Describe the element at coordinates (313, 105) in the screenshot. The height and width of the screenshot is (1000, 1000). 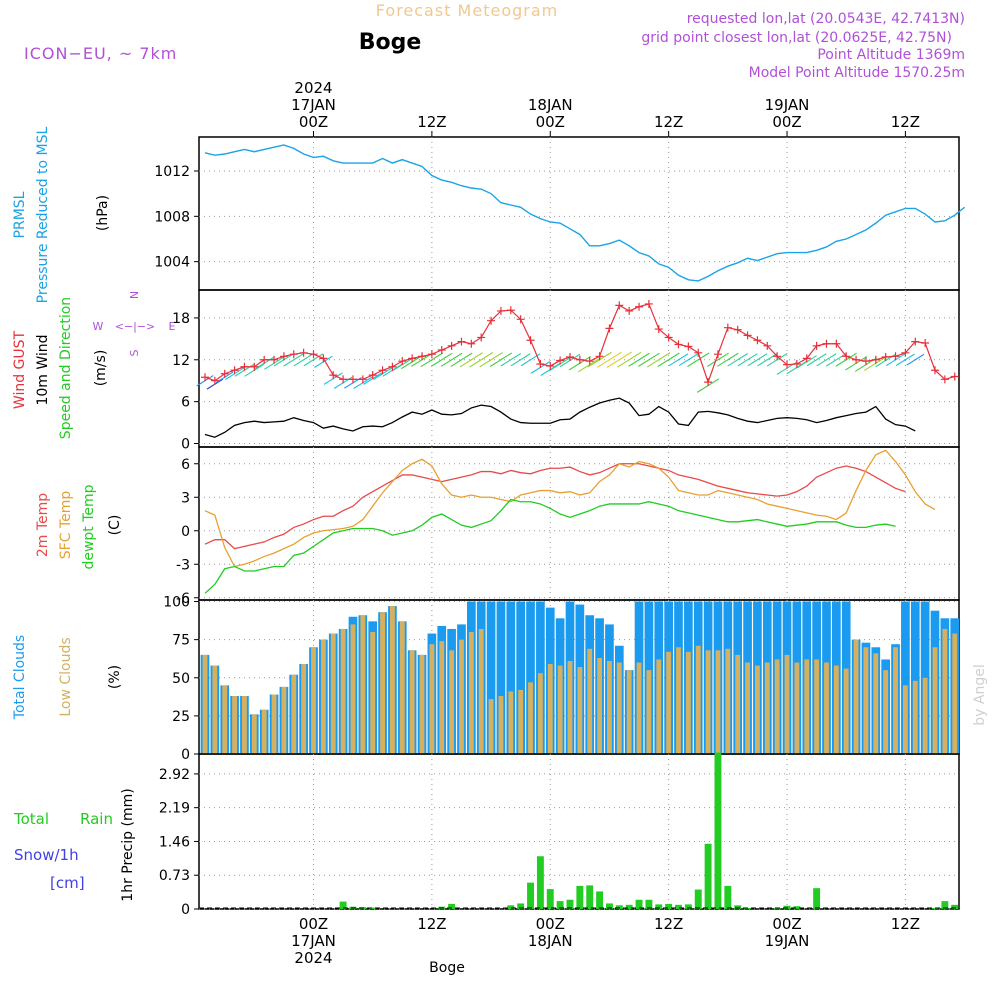
I see `top-time-label: 17JAN` at that location.